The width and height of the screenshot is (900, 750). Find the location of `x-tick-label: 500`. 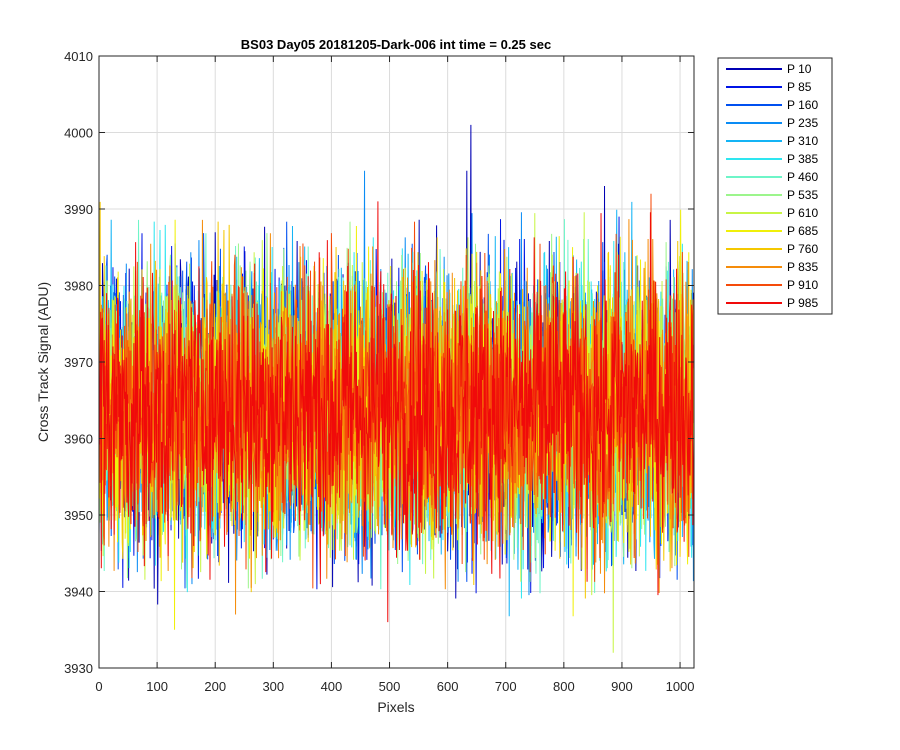

x-tick-label: 500 is located at coordinates (390, 686).